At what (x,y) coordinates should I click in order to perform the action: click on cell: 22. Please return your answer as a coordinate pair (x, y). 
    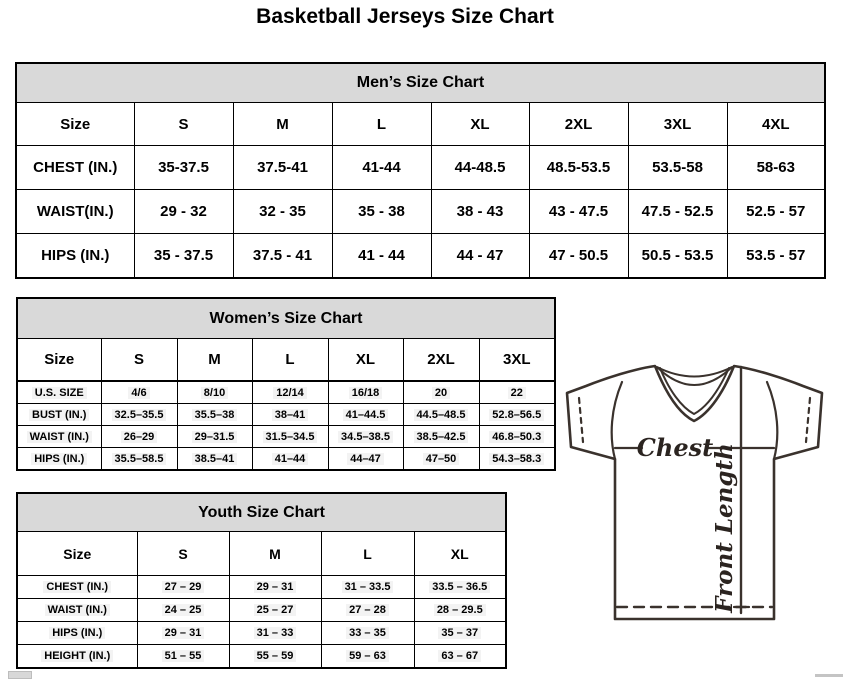
    Looking at the image, I should click on (517, 392).